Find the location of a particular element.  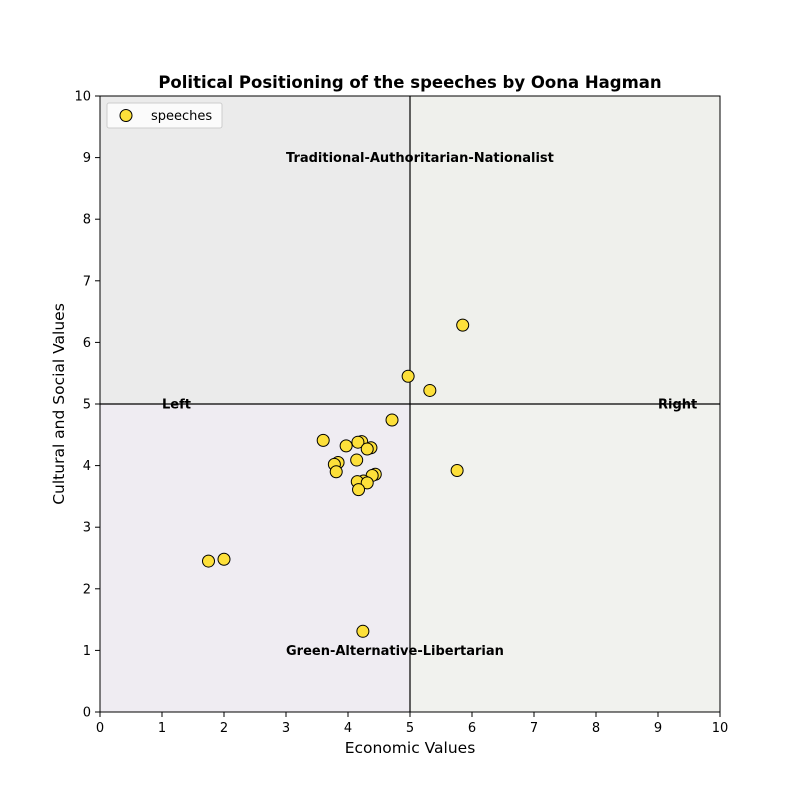

y-tick-label: 0 is located at coordinates (87, 713).